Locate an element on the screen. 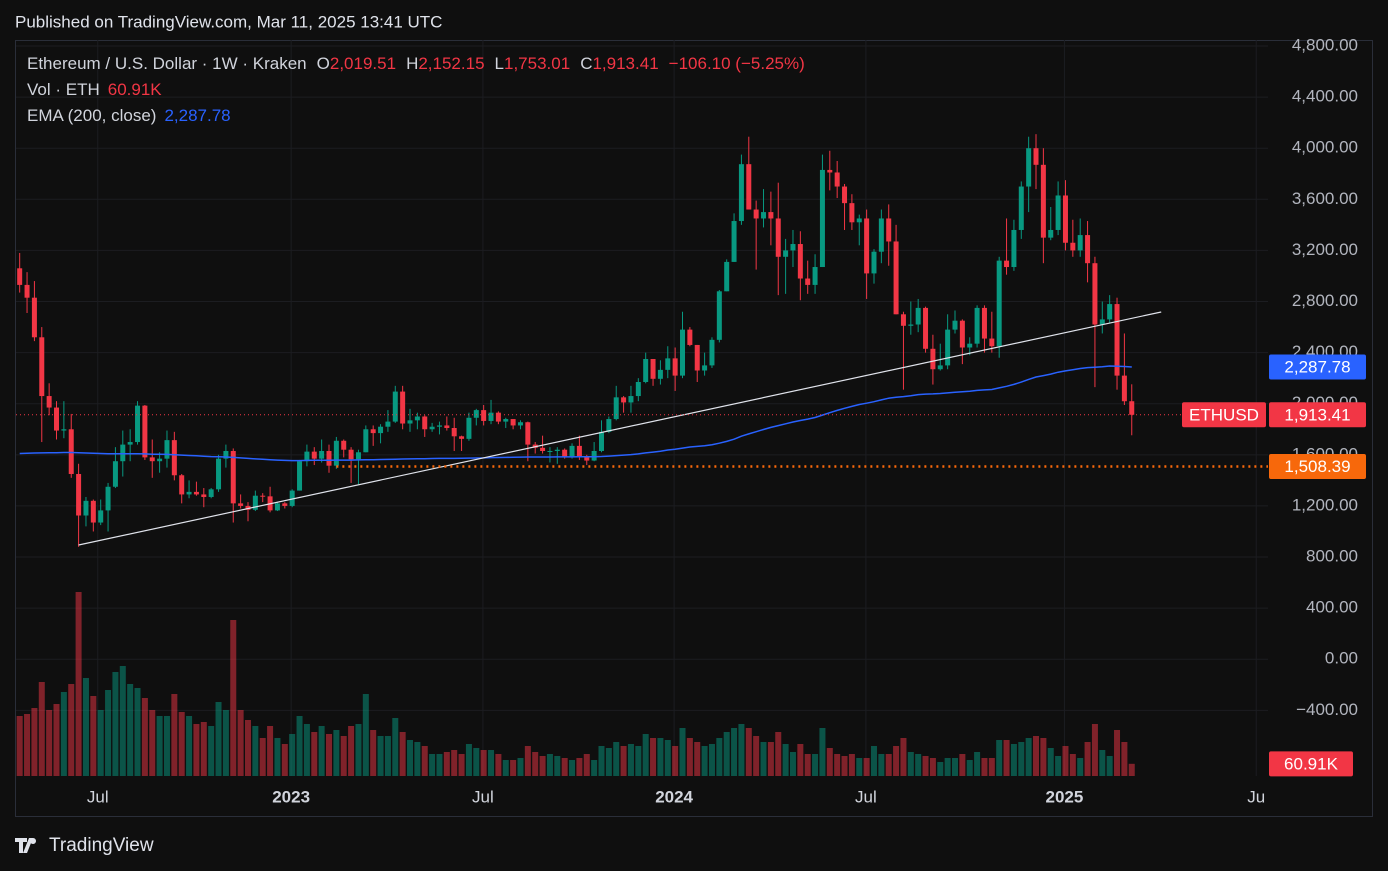  y-tick-label: 800.00 is located at coordinates (1332, 556).